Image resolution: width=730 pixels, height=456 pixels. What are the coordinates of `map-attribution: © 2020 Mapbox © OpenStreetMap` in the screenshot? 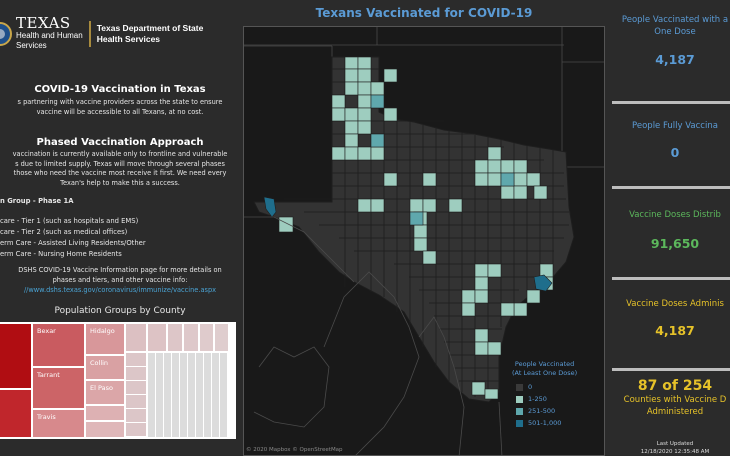 It's located at (294, 450).